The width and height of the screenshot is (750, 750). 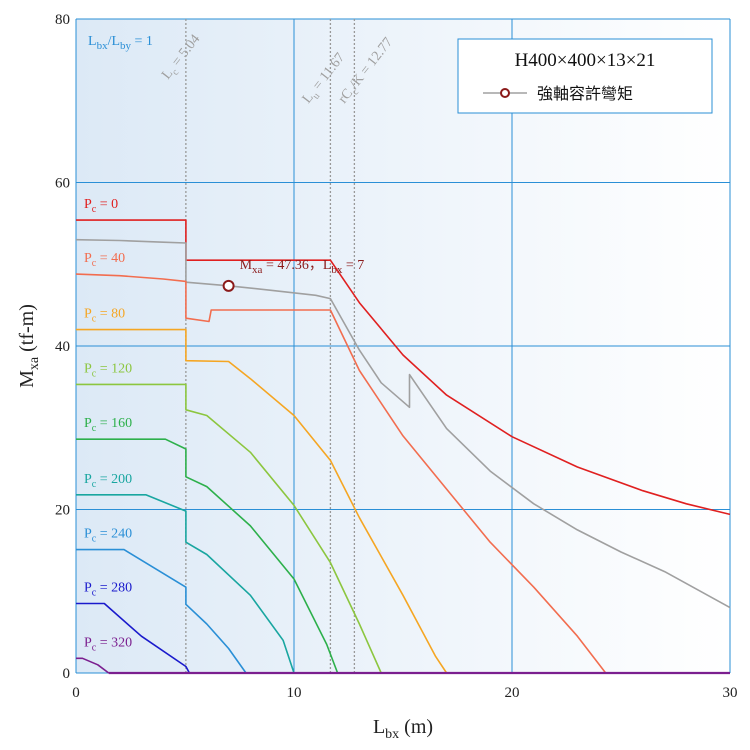 I want to click on legend: H400×400×13×21 強軸容許彎矩, so click(x=585, y=76).